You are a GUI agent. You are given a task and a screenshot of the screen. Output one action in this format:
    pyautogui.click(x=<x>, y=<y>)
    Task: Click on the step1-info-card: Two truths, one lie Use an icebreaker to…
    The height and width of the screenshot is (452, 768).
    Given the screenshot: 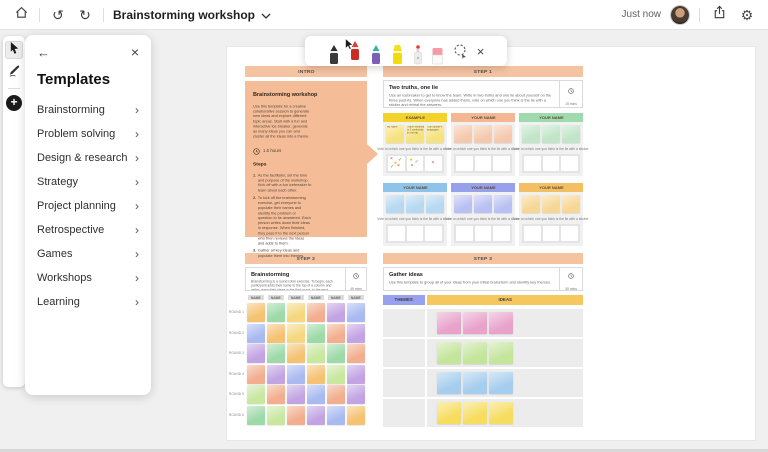 What is the action you would take?
    pyautogui.click(x=483, y=94)
    